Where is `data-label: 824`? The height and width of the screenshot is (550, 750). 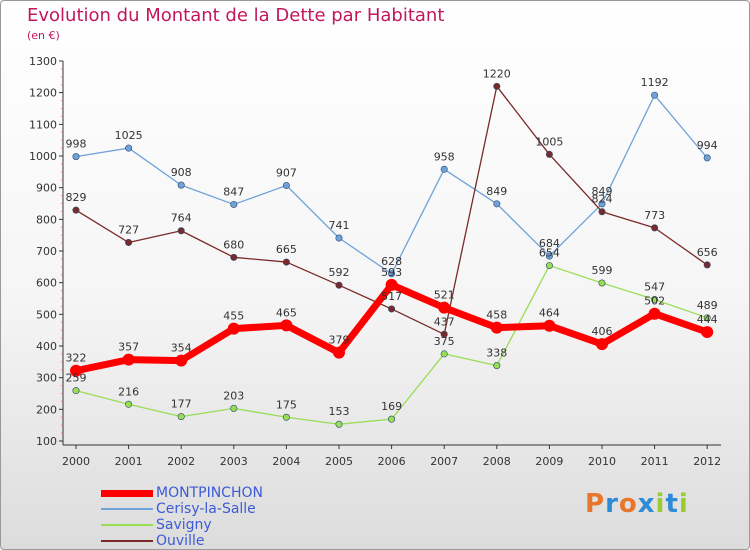
data-label: 824 is located at coordinates (602, 199).